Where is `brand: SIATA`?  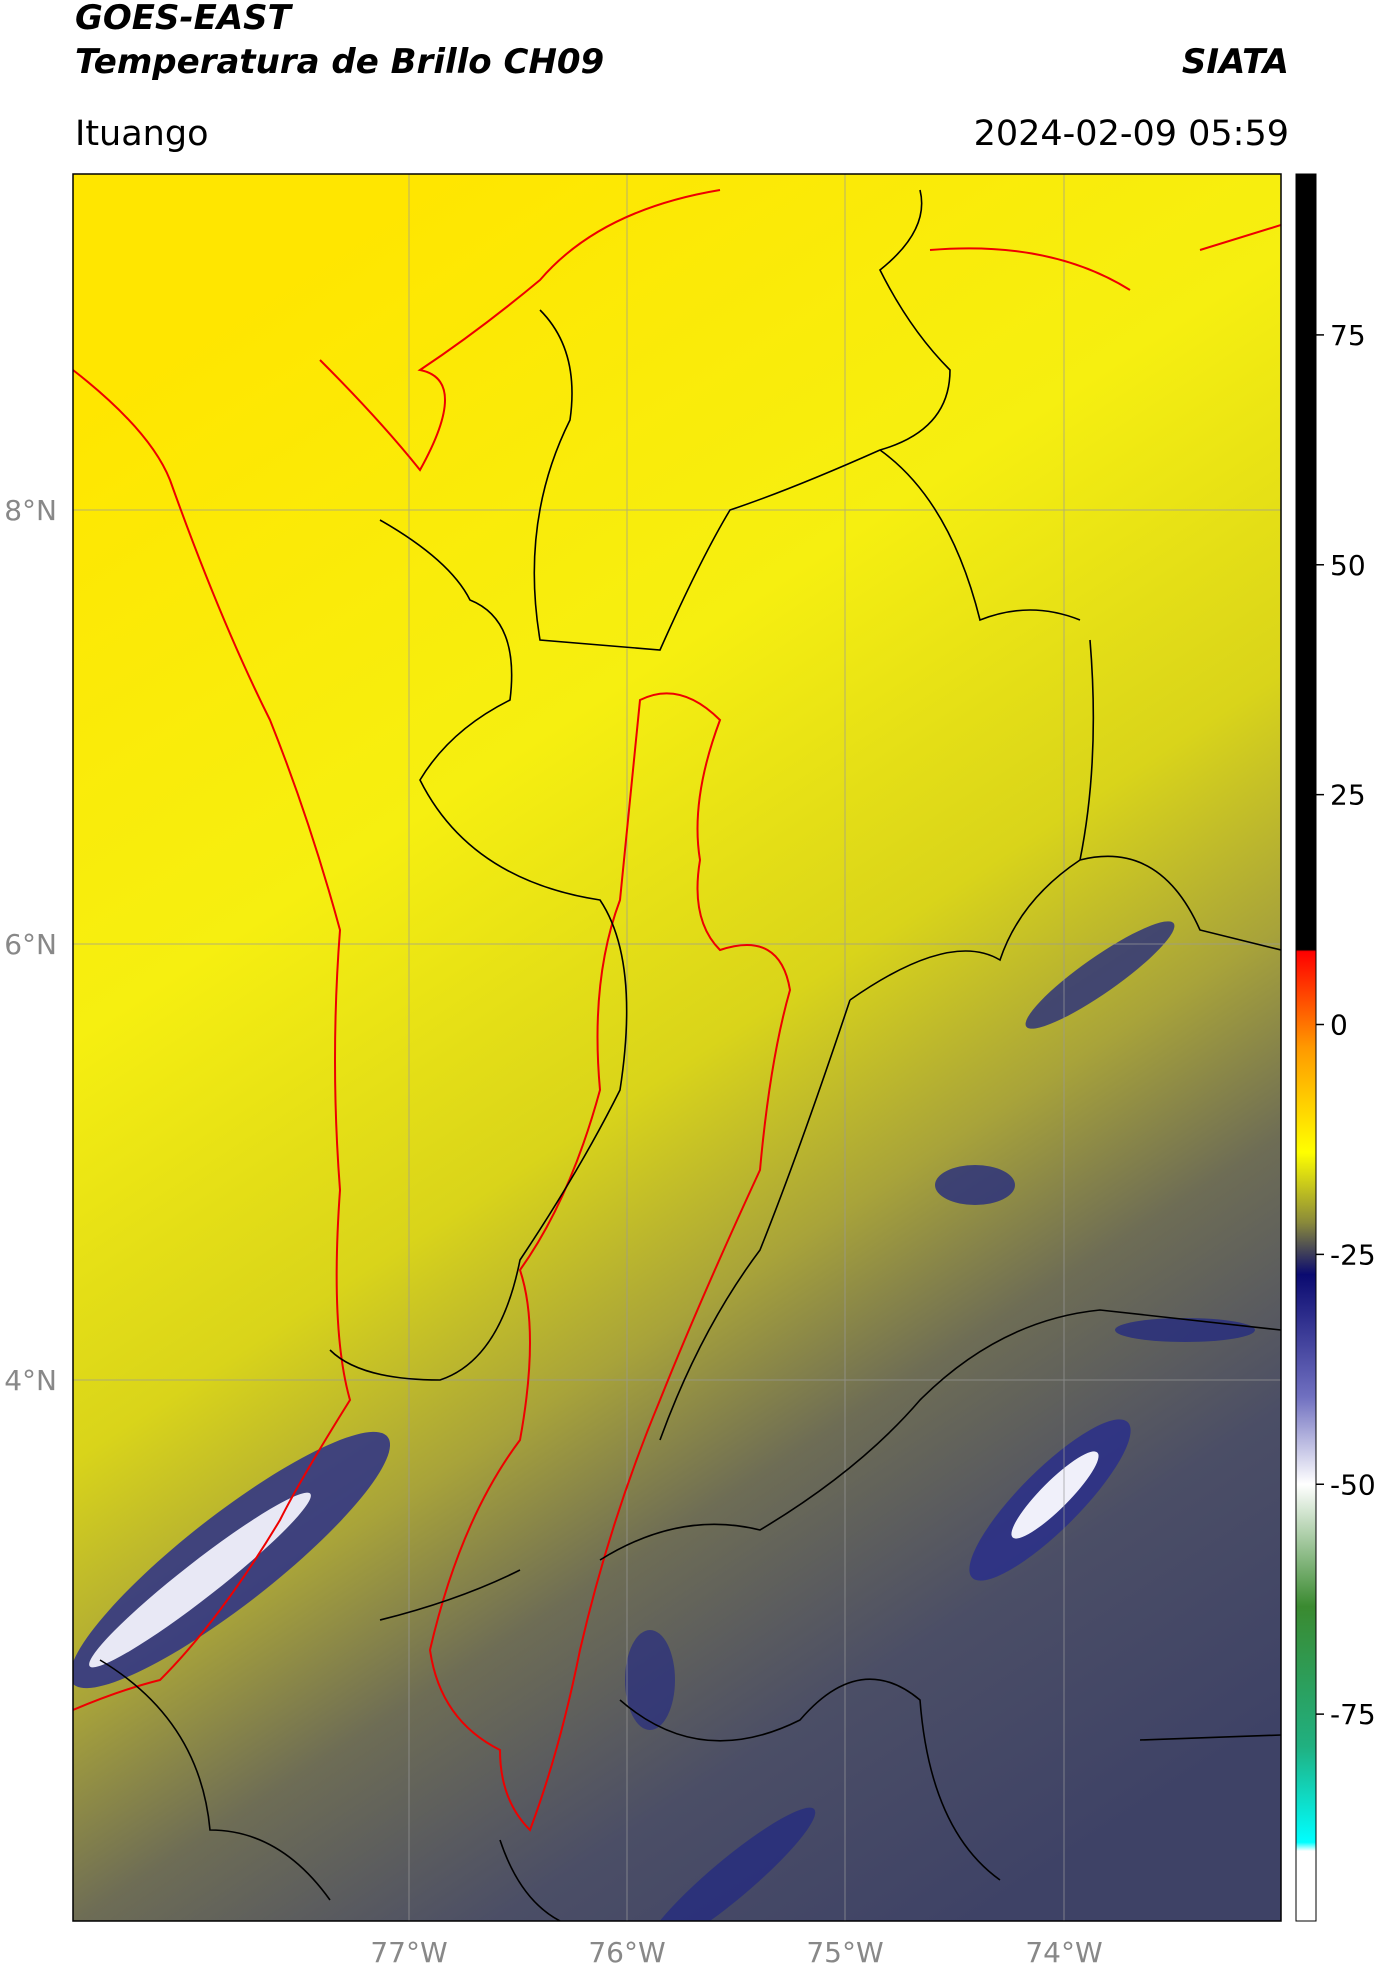 brand: SIATA is located at coordinates (1235, 62).